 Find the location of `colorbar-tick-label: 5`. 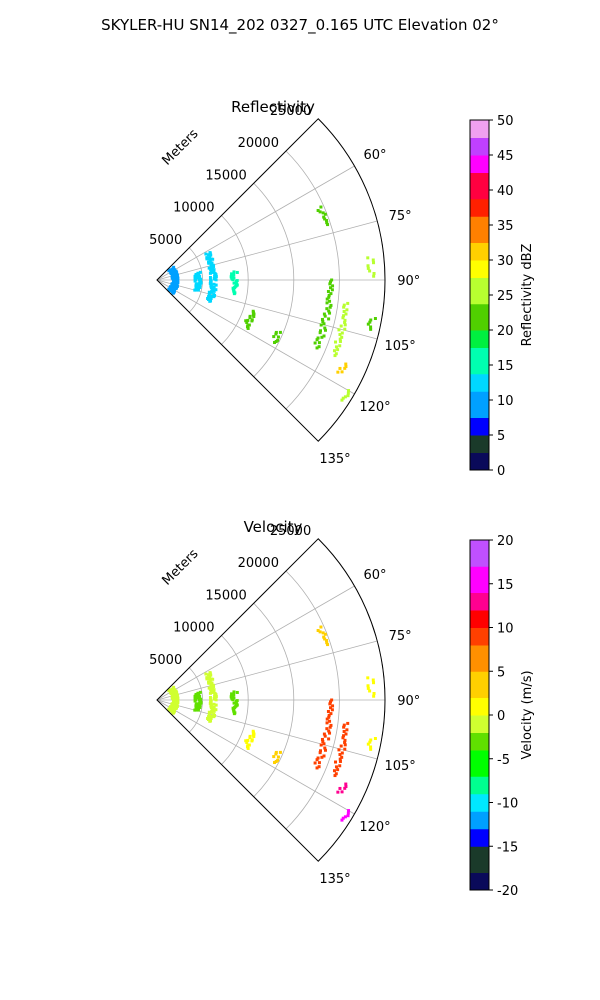

colorbar-tick-label: 5 is located at coordinates (501, 672).